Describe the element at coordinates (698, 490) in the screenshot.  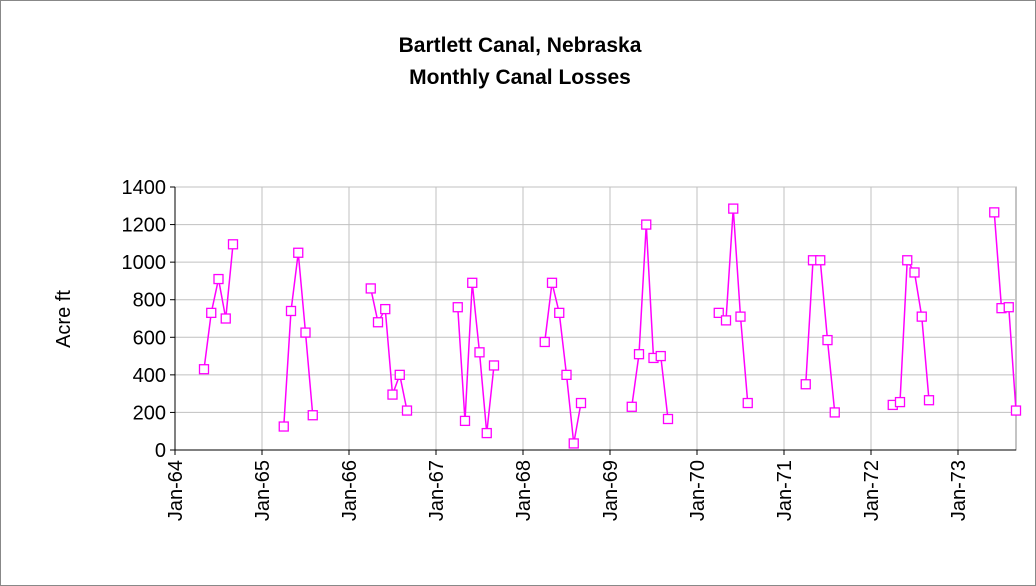
I see `x-tick-label: Jan-70` at that location.